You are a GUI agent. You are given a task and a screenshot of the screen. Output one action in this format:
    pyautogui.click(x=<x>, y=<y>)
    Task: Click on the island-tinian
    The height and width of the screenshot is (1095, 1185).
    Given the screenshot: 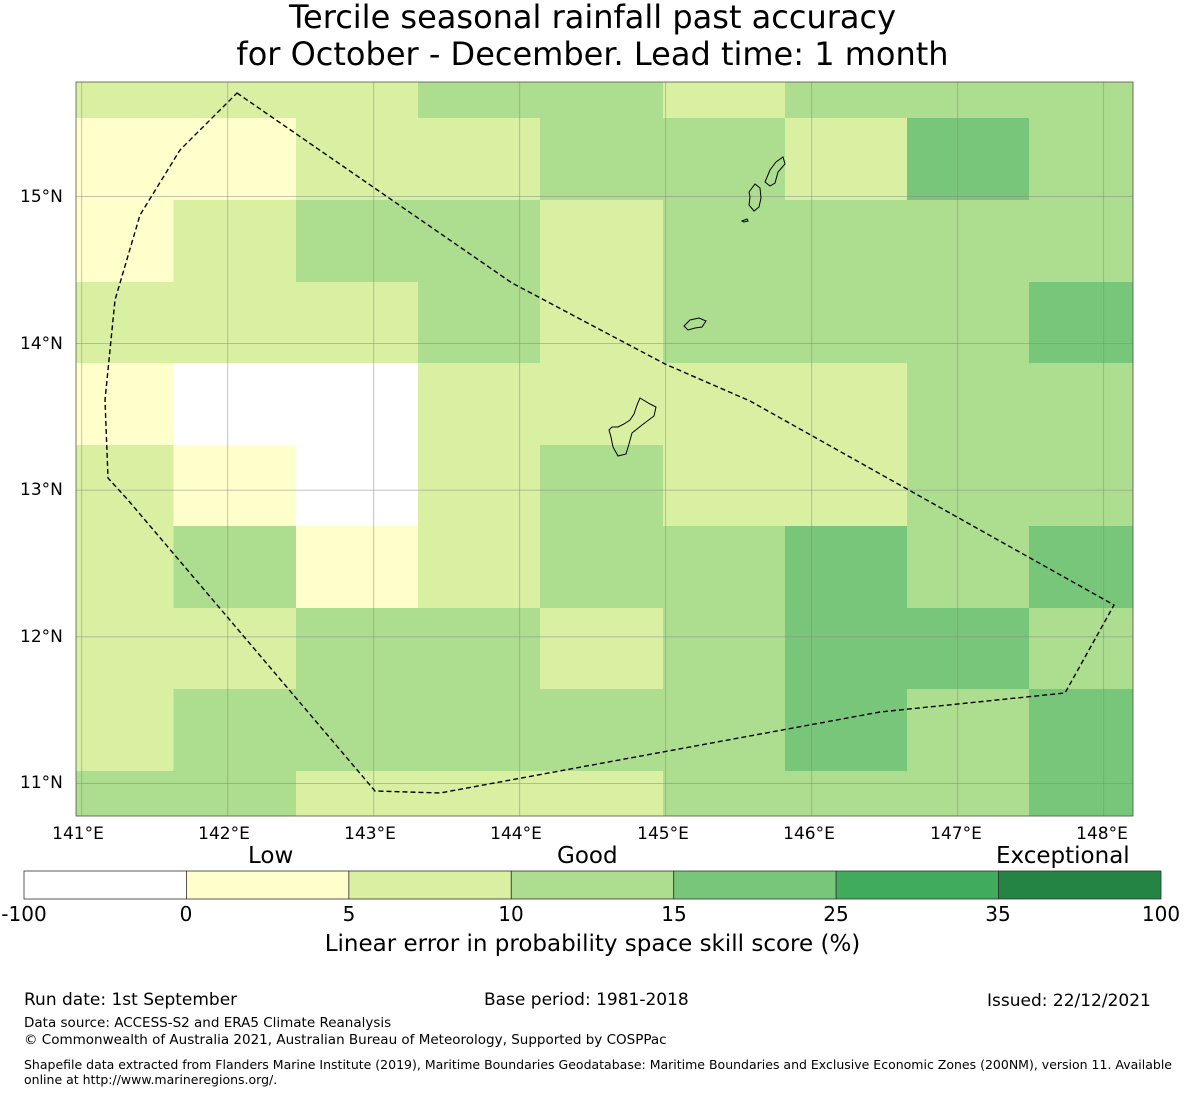 What is the action you would take?
    pyautogui.click(x=755, y=197)
    